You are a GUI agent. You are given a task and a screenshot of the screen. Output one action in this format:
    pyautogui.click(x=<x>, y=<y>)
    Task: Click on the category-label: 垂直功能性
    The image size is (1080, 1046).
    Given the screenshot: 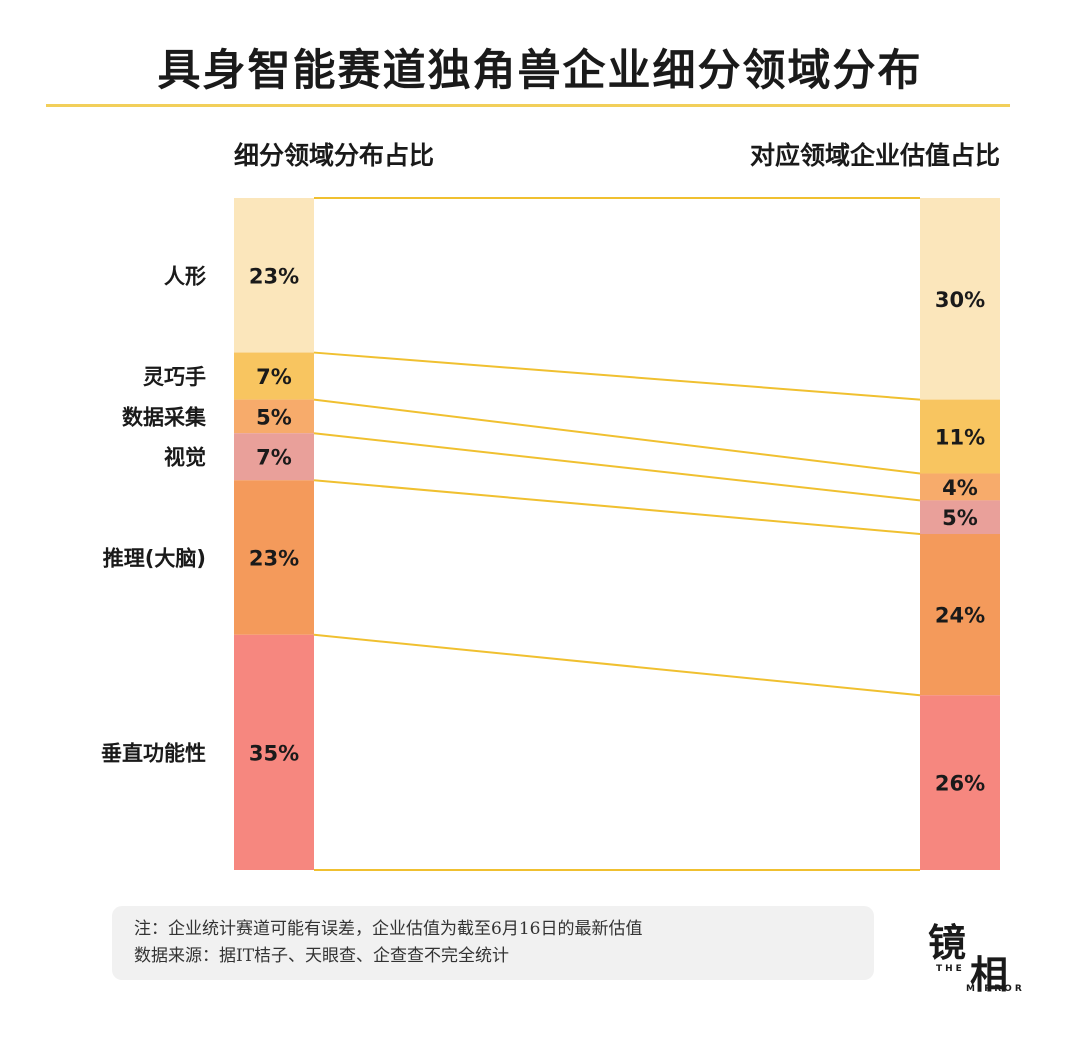 What is the action you would take?
    pyautogui.click(x=153, y=753)
    